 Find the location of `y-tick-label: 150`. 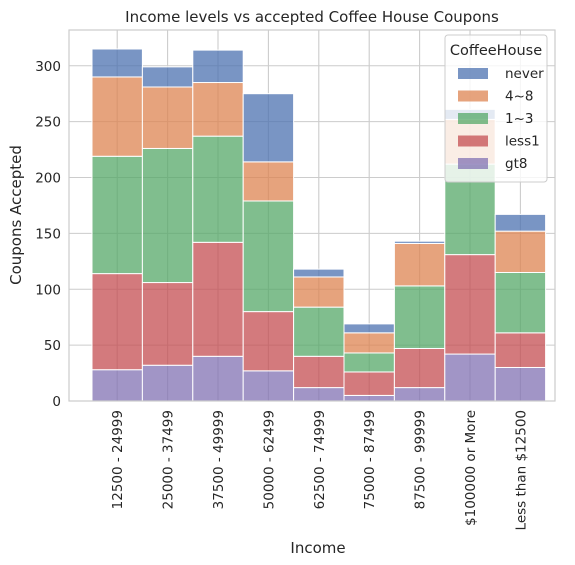

y-tick-label: 150 is located at coordinates (48, 234).